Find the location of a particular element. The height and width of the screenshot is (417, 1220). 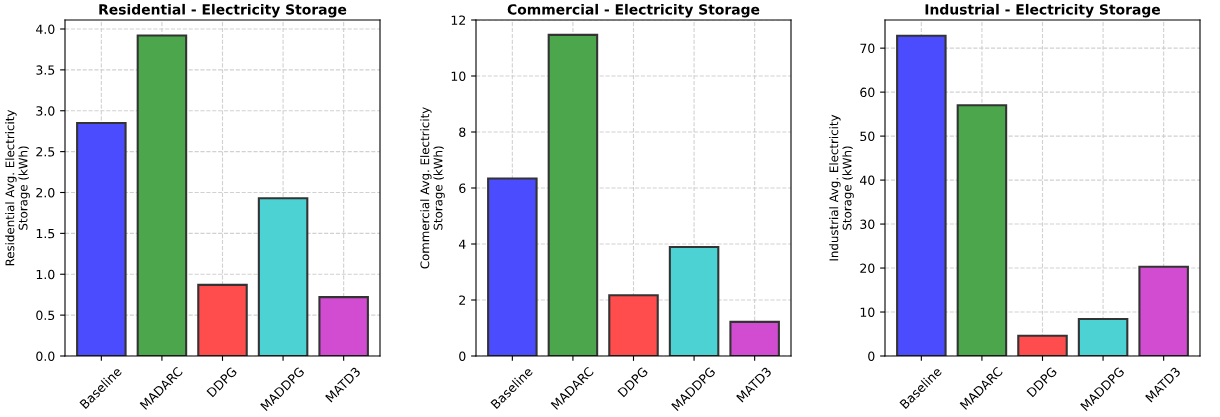

y-tick-label: 6 is located at coordinates (462, 188).